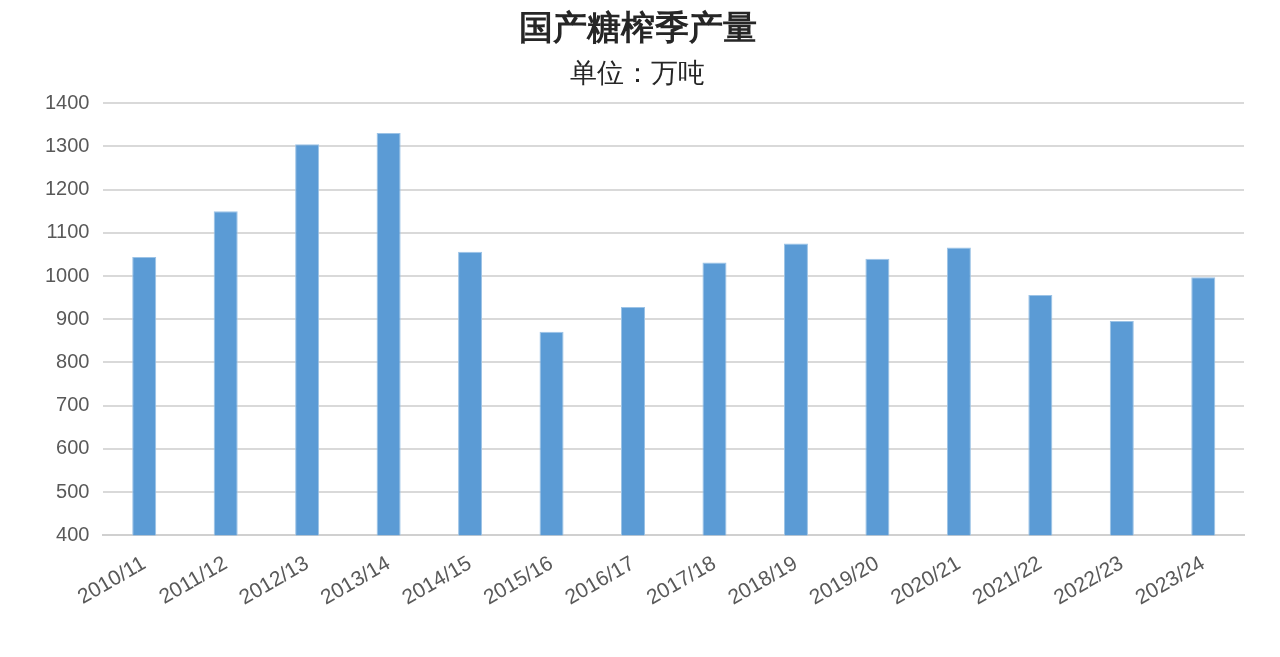 This screenshot has height=657, width=1280. I want to click on y-tick-label: 1200, so click(67, 188).